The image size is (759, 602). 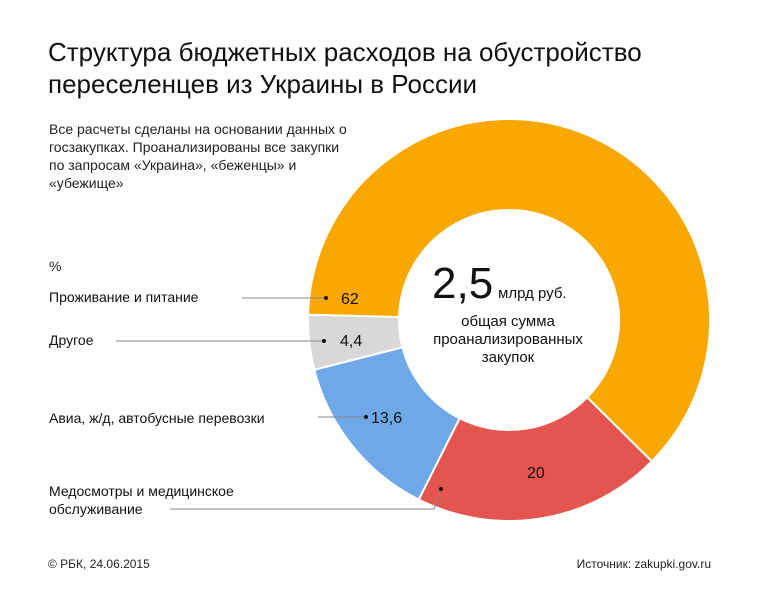 What do you see at coordinates (350, 299) in the screenshot?
I see `value-label-housing: 62` at bounding box center [350, 299].